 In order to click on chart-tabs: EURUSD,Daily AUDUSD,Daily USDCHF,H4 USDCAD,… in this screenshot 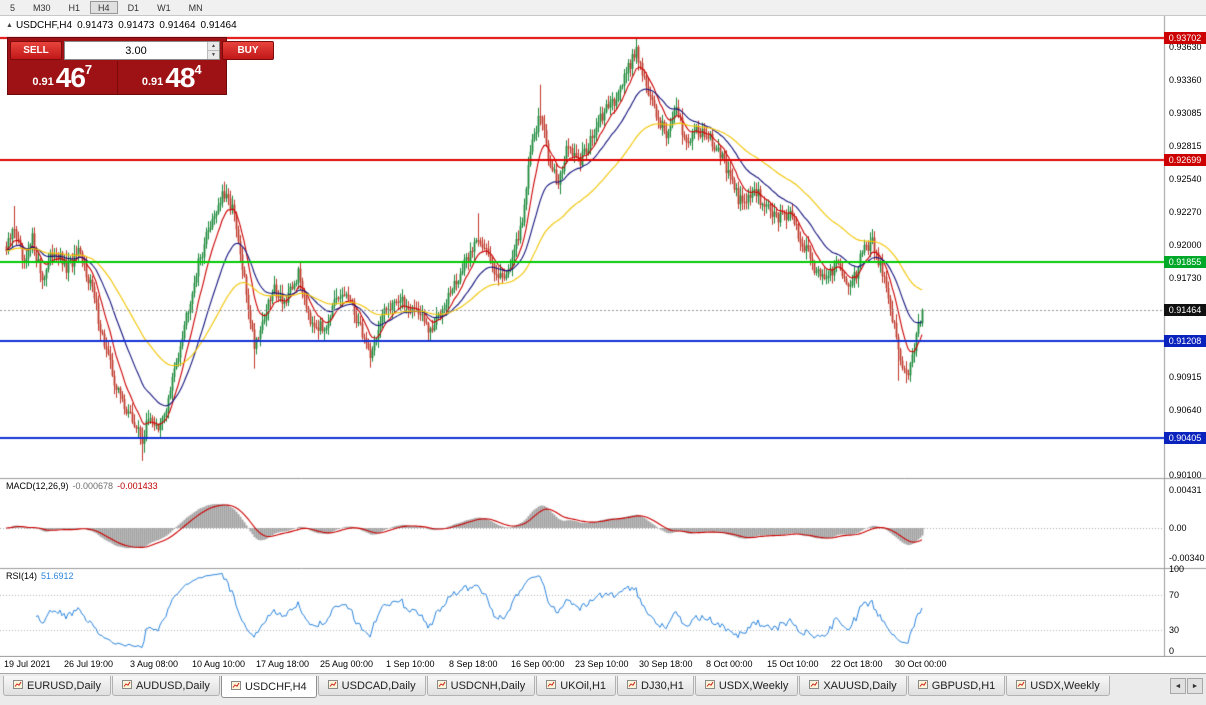, I will do `click(557, 687)`.